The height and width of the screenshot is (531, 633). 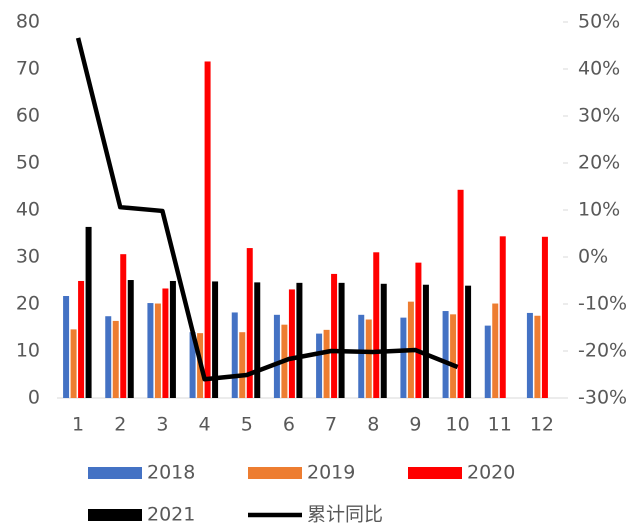 I want to click on y-tick-label: 30, so click(x=28, y=257).